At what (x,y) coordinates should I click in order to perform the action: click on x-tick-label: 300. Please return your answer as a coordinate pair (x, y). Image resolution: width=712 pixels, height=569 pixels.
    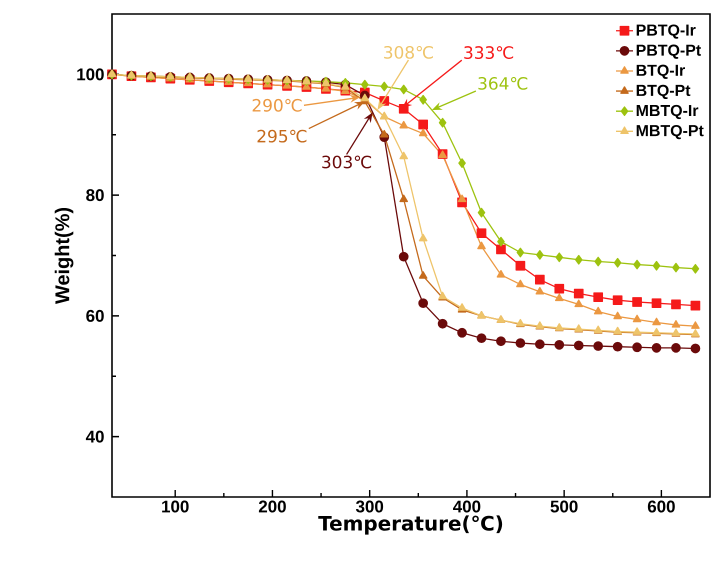
    Looking at the image, I should click on (370, 506).